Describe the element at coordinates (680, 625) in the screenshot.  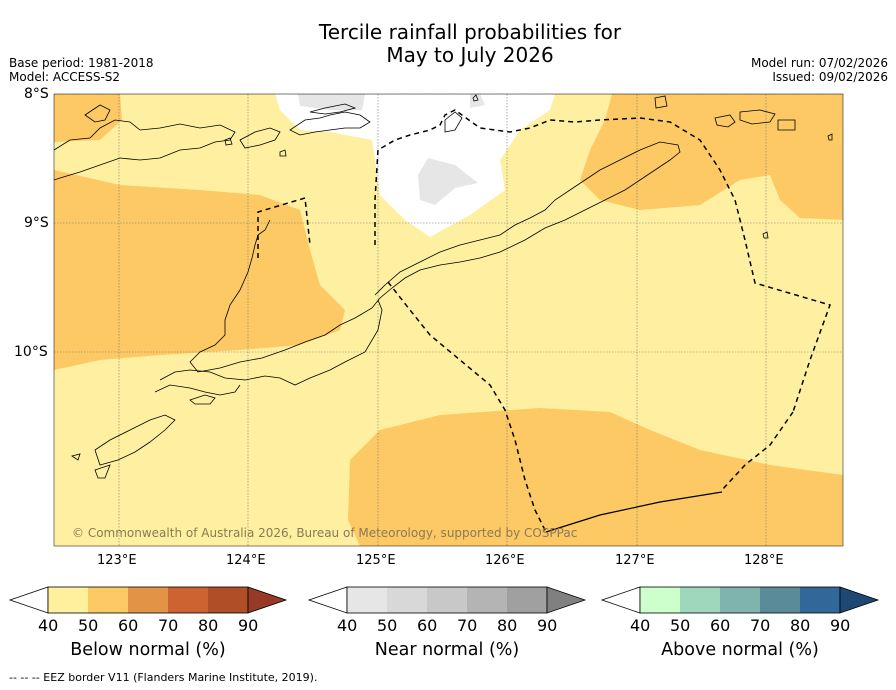
I see `above-tick-50: 50` at that location.